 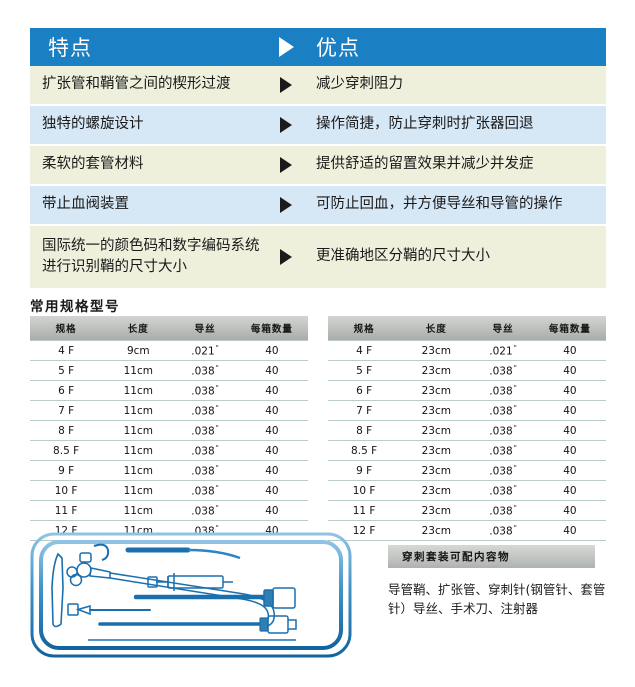 I want to click on feature-row: 带止血阀装置 可防止回血，并方便导丝和导管的操作, so click(x=318, y=206).